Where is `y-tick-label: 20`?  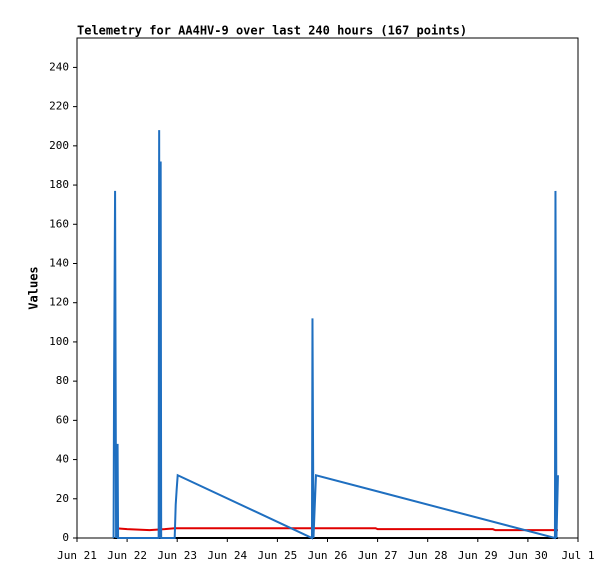
y-tick-label: 20 is located at coordinates (62, 498).